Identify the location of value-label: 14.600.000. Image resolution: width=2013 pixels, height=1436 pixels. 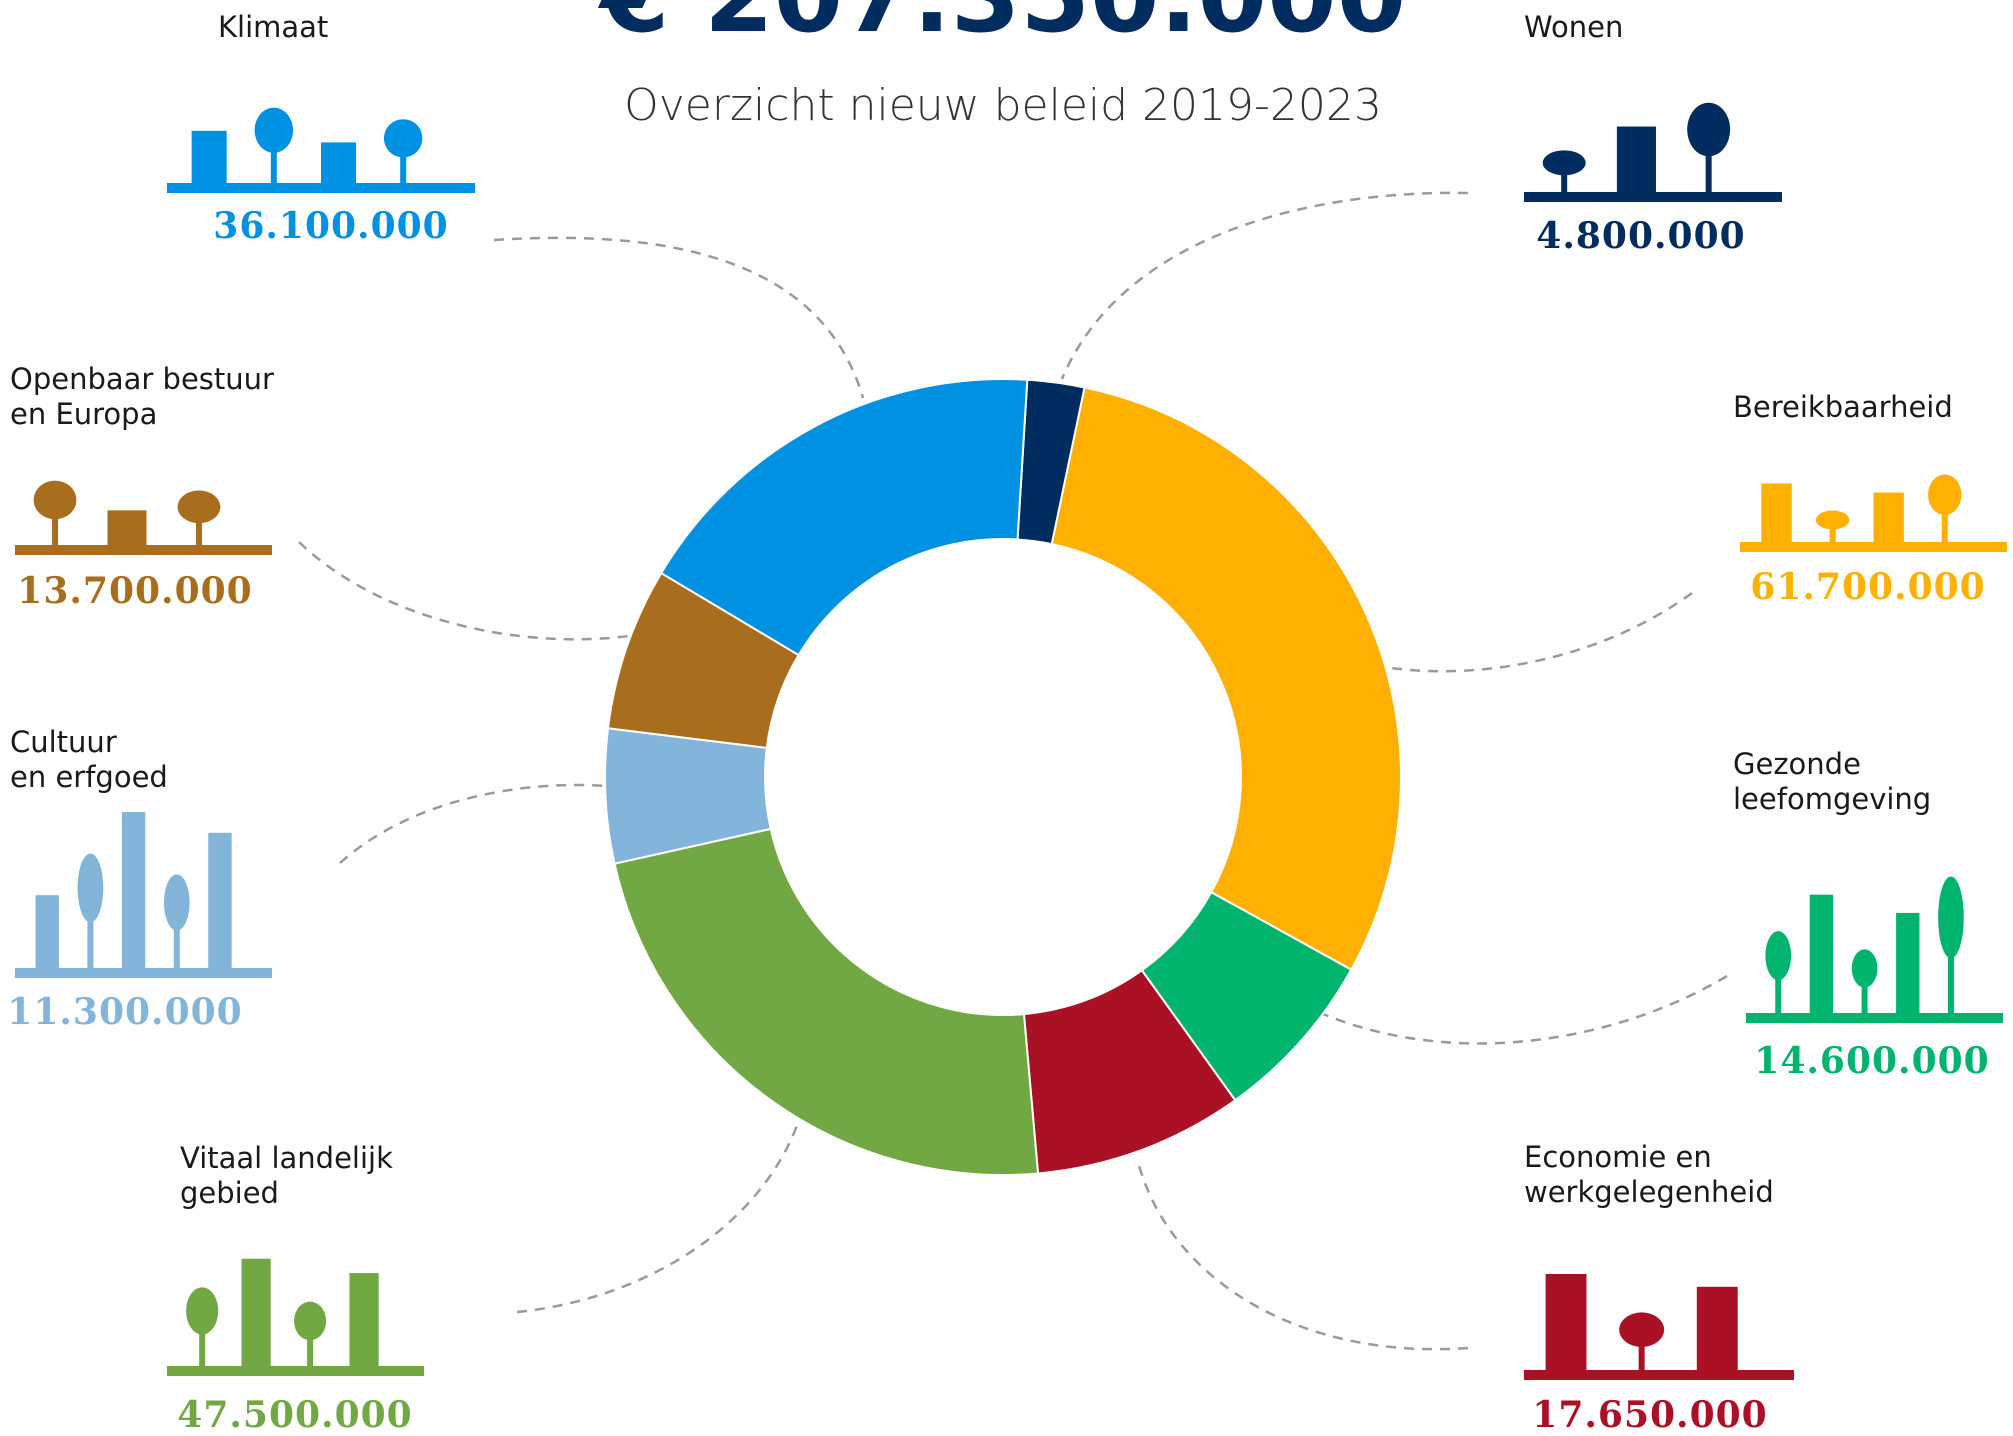
(1872, 1061).